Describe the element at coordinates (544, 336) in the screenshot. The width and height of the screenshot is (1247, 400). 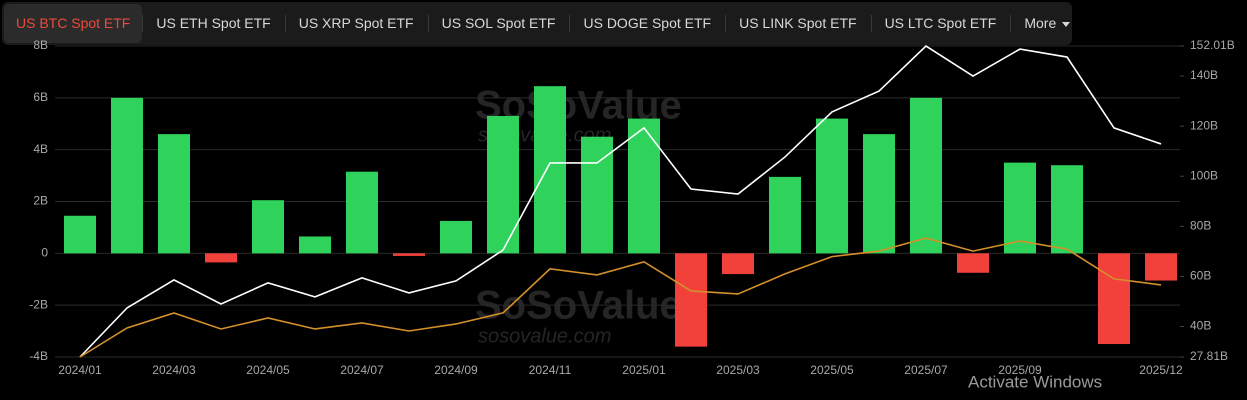
I see `watermark: sosovalue.com` at that location.